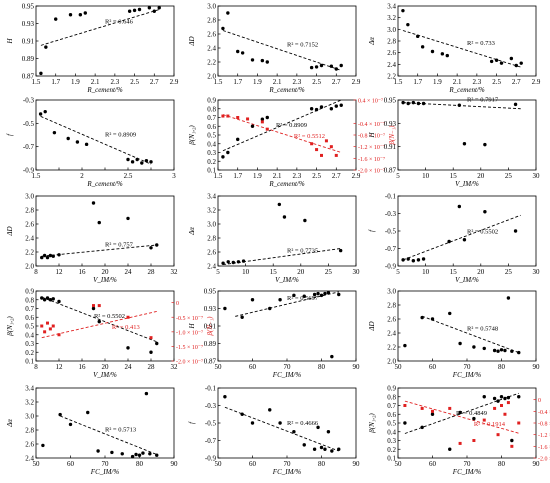 The width and height of the screenshot is (550, 483). Describe the element at coordinates (28, 59) in the screenshot. I see `y-tick-label: 0.89` at that location.